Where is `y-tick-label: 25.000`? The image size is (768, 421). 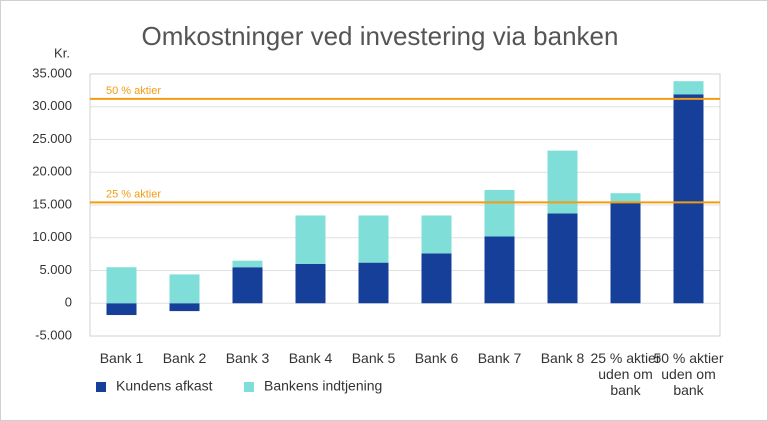 y-tick-label: 25.000 is located at coordinates (52, 138).